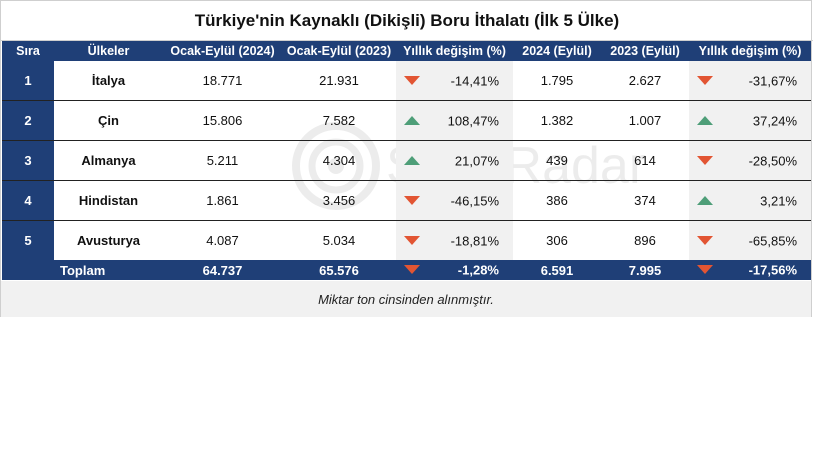 The width and height of the screenshot is (819, 460). Describe the element at coordinates (28, 81) in the screenshot. I see `rank-cell: 1` at that location.